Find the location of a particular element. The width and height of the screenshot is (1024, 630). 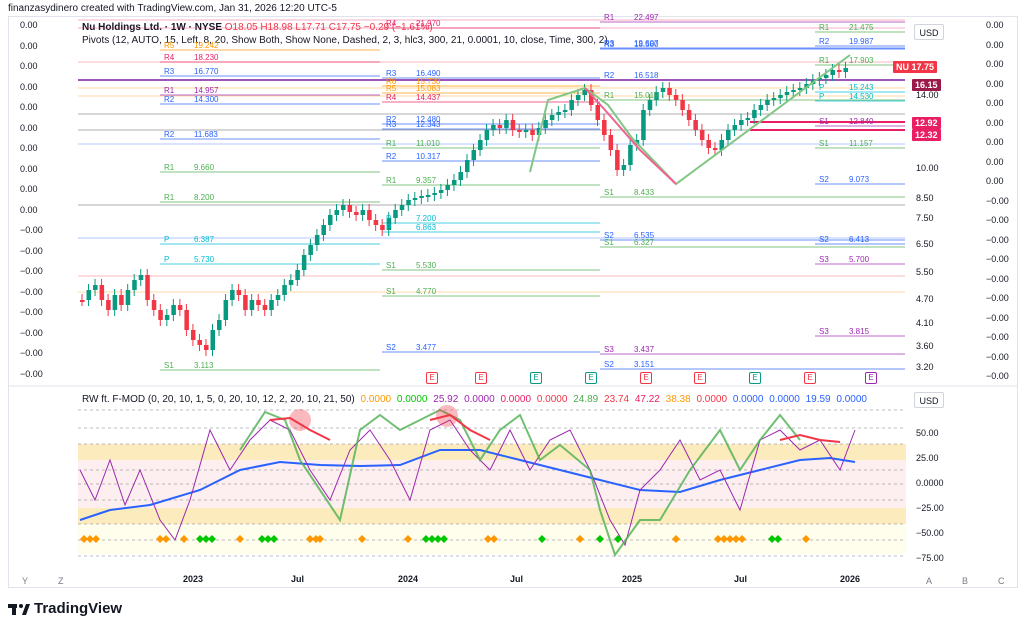

tradingview-logo-icon is located at coordinates (19, 609).